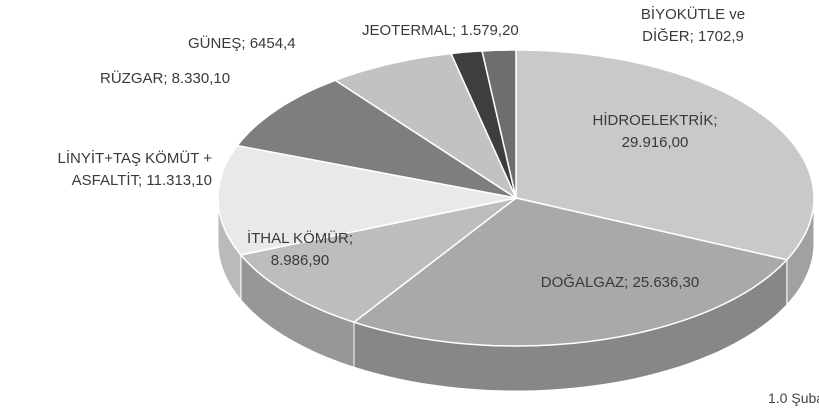 The width and height of the screenshot is (819, 414). Describe the element at coordinates (179, 180) in the screenshot. I see `value-label: 11.313,10` at that location.